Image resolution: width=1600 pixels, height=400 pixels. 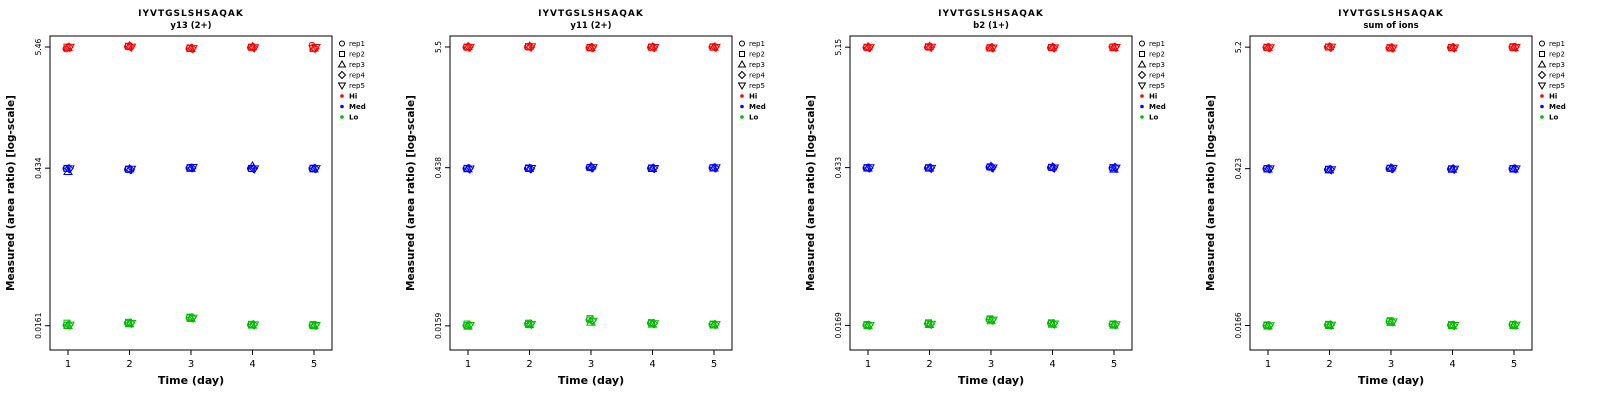 What do you see at coordinates (38, 46) in the screenshot?
I see `y-tick-label: 5.46` at bounding box center [38, 46].